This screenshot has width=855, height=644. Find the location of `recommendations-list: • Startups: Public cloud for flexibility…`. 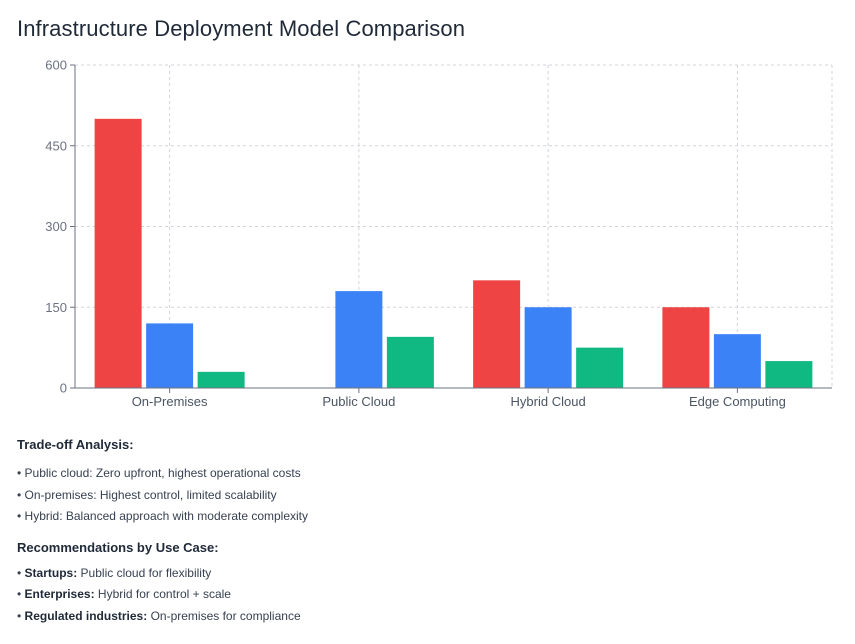

recommendations-list: • Startups: Public cloud for flexibility… is located at coordinates (427, 595).